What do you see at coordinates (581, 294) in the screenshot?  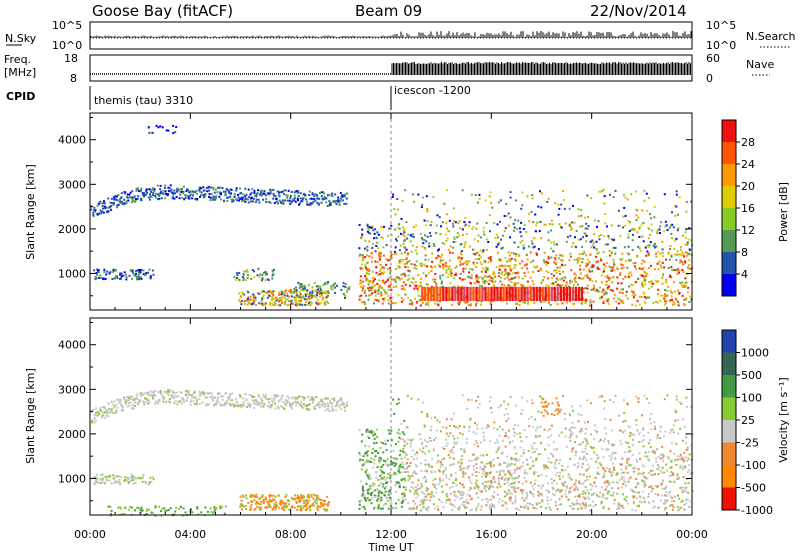 I see `echo-band-cell` at bounding box center [581, 294].